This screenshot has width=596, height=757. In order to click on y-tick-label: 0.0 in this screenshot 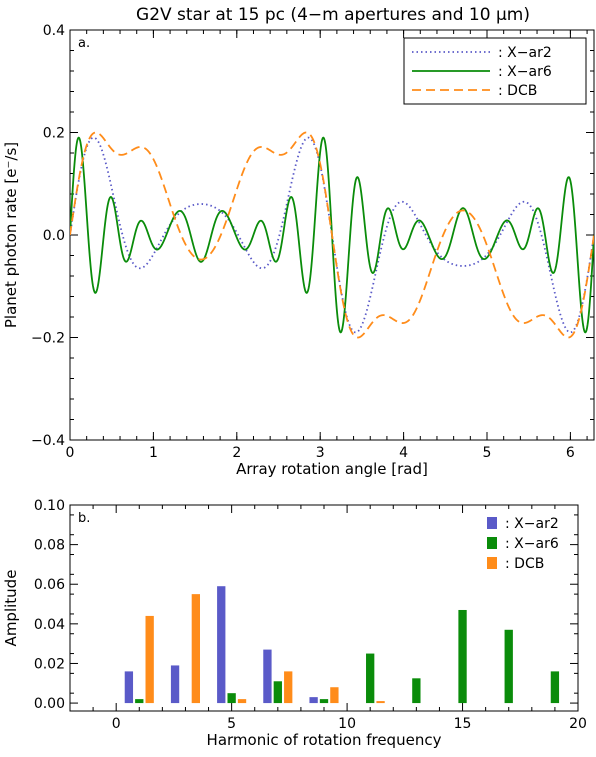, I will do `click(54, 236)`.